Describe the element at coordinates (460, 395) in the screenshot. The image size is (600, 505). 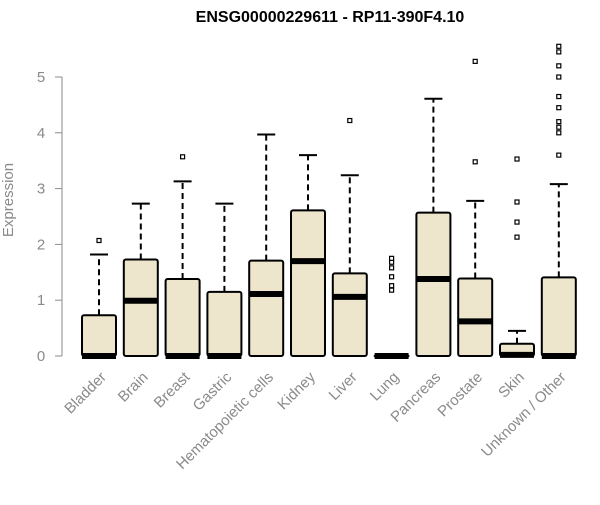
I see `x-tick-label: Prostate` at that location.